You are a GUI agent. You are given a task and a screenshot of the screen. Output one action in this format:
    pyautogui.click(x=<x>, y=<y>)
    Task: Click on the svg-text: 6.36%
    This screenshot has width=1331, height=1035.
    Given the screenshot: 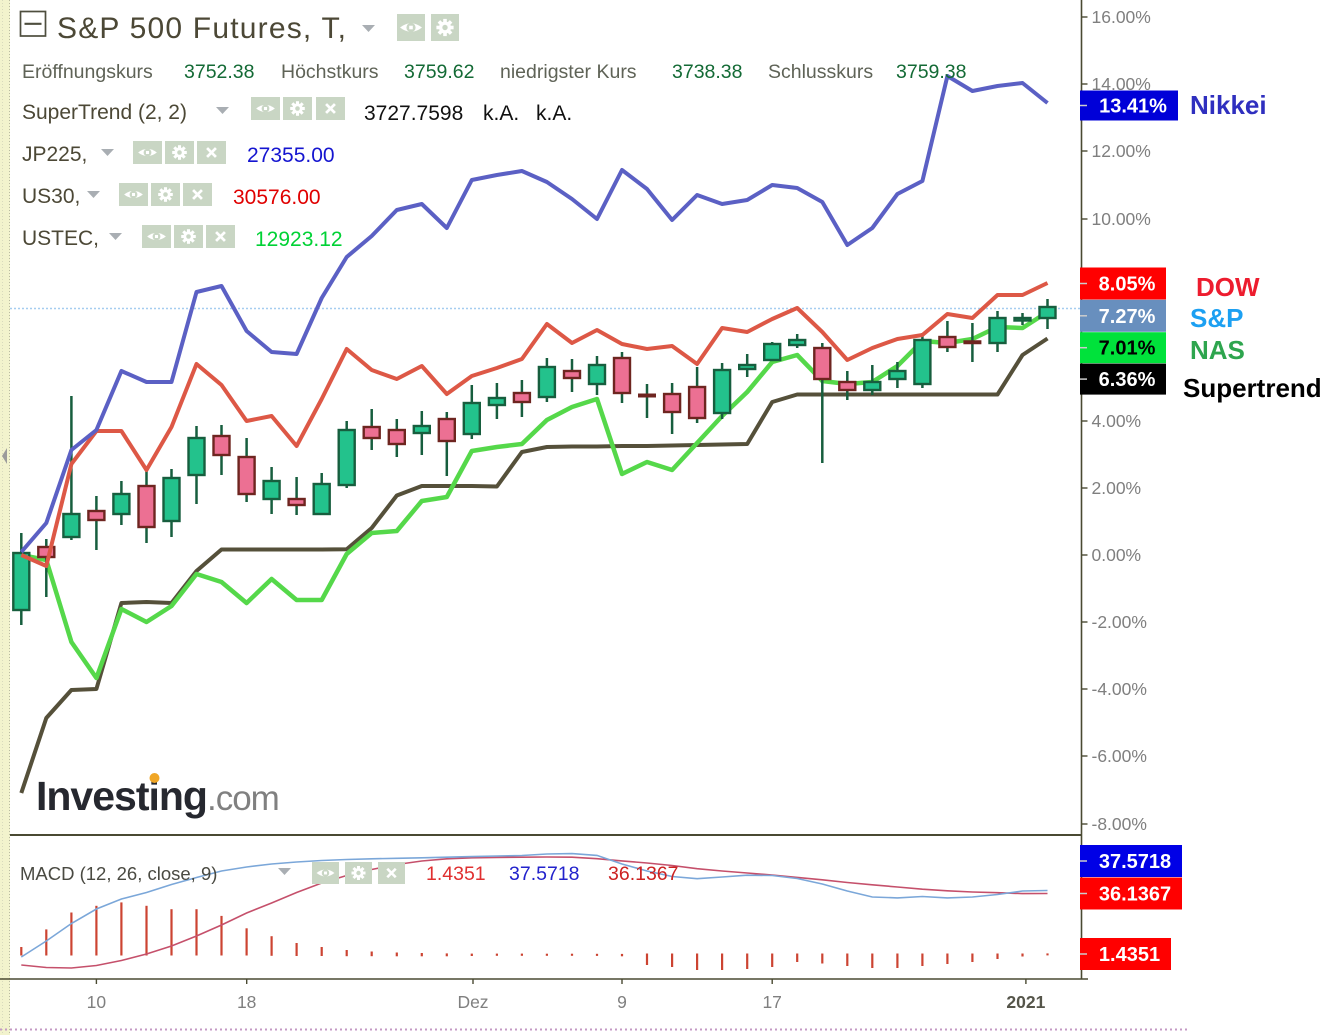 What is the action you would take?
    pyautogui.click(x=1127, y=380)
    